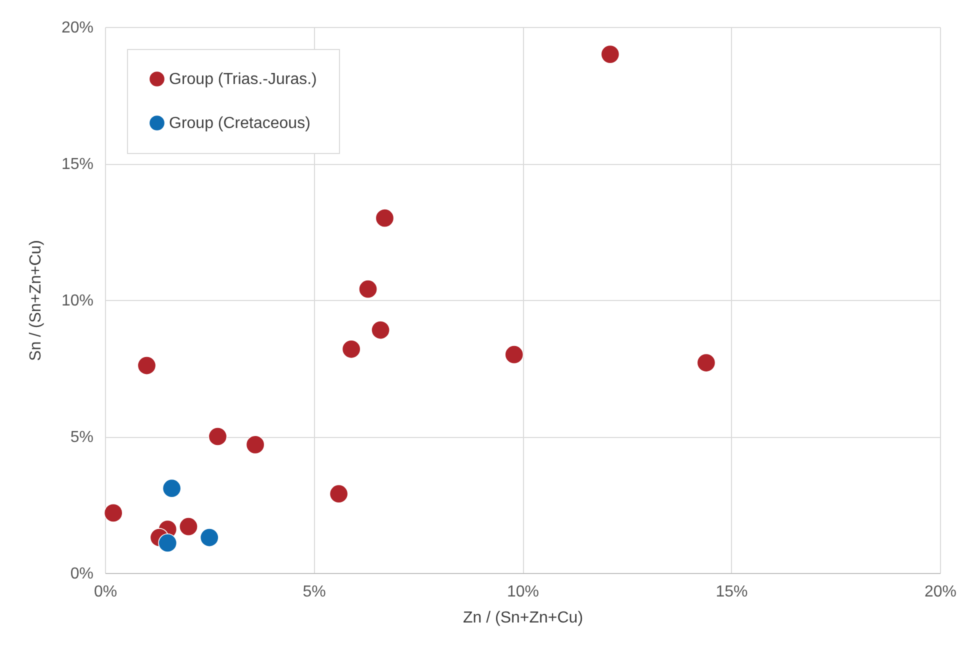  What do you see at coordinates (523, 592) in the screenshot?
I see `x-tick-label: 10%` at bounding box center [523, 592].